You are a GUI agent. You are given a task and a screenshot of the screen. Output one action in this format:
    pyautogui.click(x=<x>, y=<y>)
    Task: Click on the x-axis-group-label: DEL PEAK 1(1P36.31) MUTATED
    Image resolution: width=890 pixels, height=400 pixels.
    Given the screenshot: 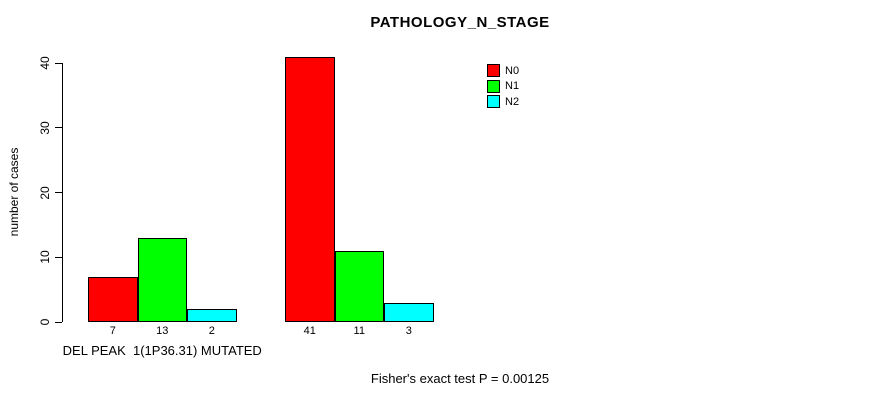 What is the action you would take?
    pyautogui.click(x=162, y=350)
    